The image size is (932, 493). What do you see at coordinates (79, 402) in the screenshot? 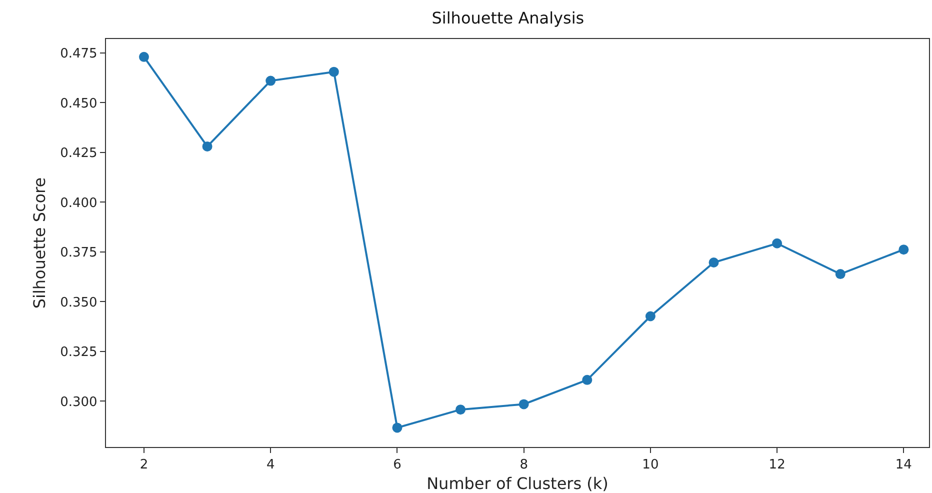
I see `y-tick-label: 0.300` at bounding box center [79, 402].